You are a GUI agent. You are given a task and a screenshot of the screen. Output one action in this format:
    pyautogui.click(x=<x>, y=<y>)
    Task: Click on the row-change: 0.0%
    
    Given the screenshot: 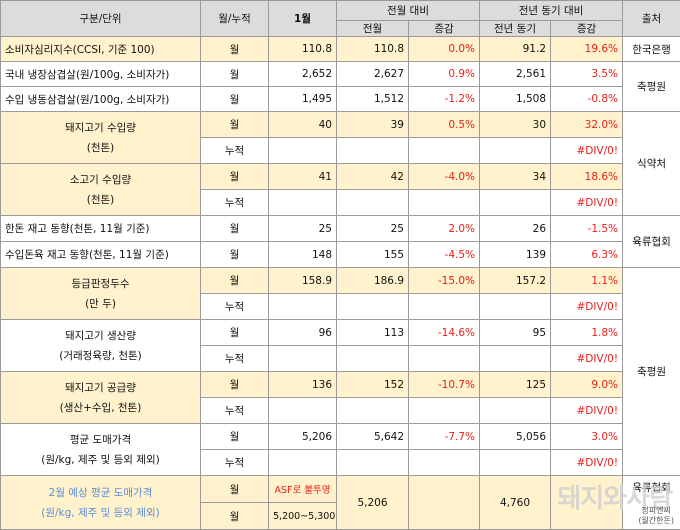 What is the action you would take?
    pyautogui.click(x=444, y=49)
    